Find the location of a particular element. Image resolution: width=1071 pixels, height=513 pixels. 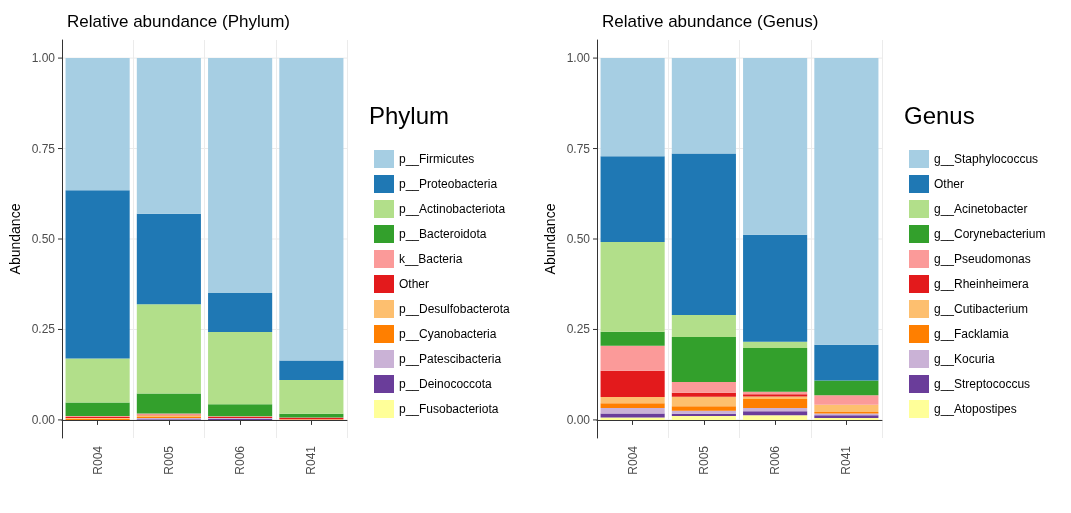

legend-label: g__Atopostipes is located at coordinates (975, 409).